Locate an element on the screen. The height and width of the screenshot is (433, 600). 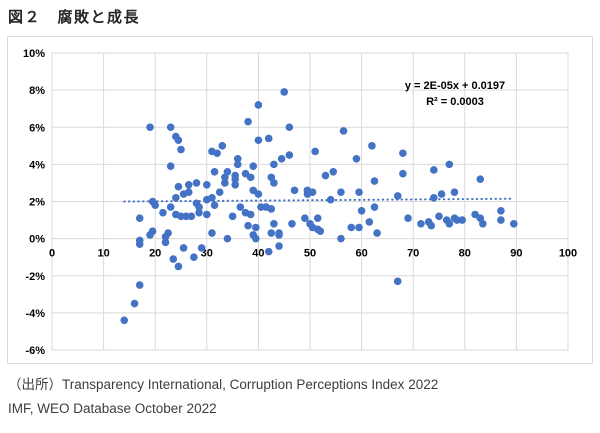
x-axis-tick-label: 40 is located at coordinates (258, 254).